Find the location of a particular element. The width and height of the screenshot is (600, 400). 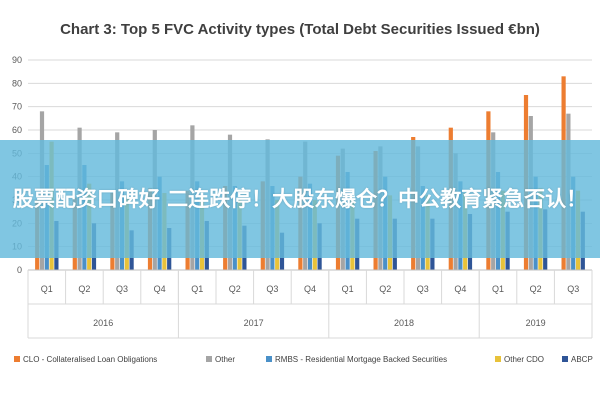

y-tick-label: 80 is located at coordinates (17, 83).